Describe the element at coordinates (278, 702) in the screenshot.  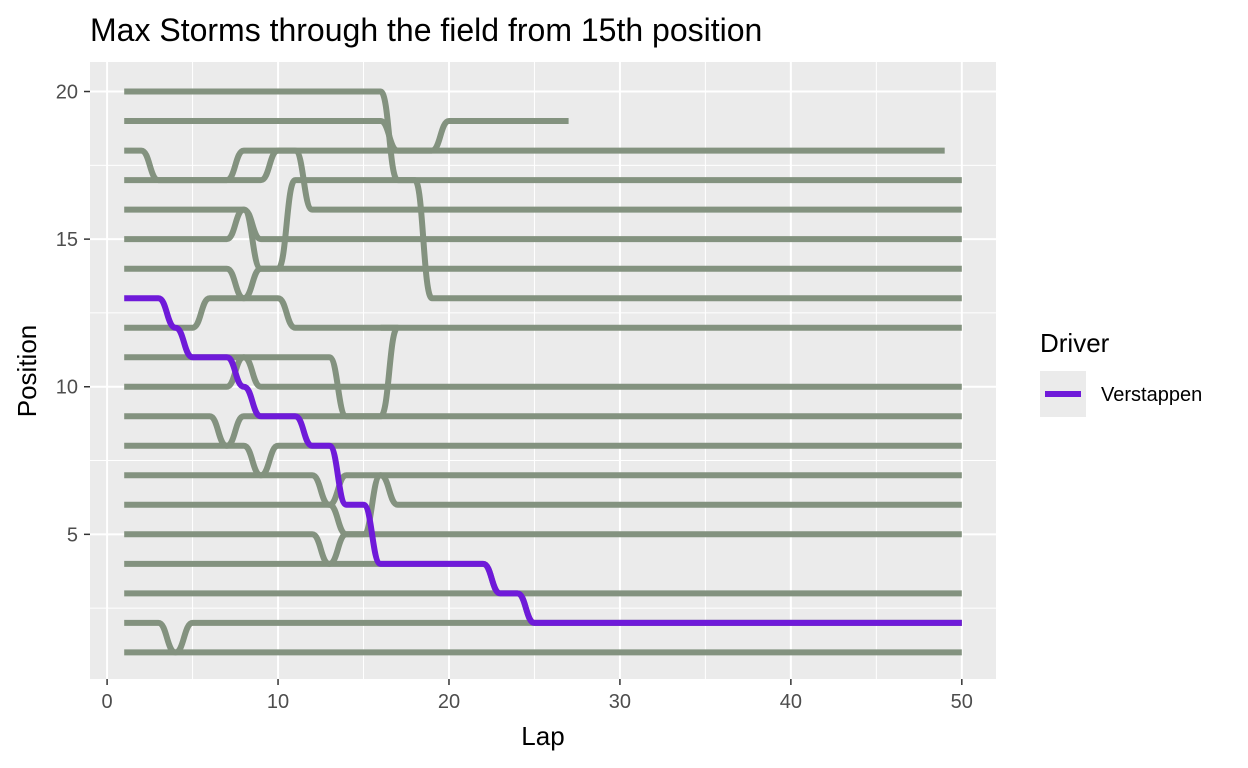
I see `x-tick-label: 10` at that location.